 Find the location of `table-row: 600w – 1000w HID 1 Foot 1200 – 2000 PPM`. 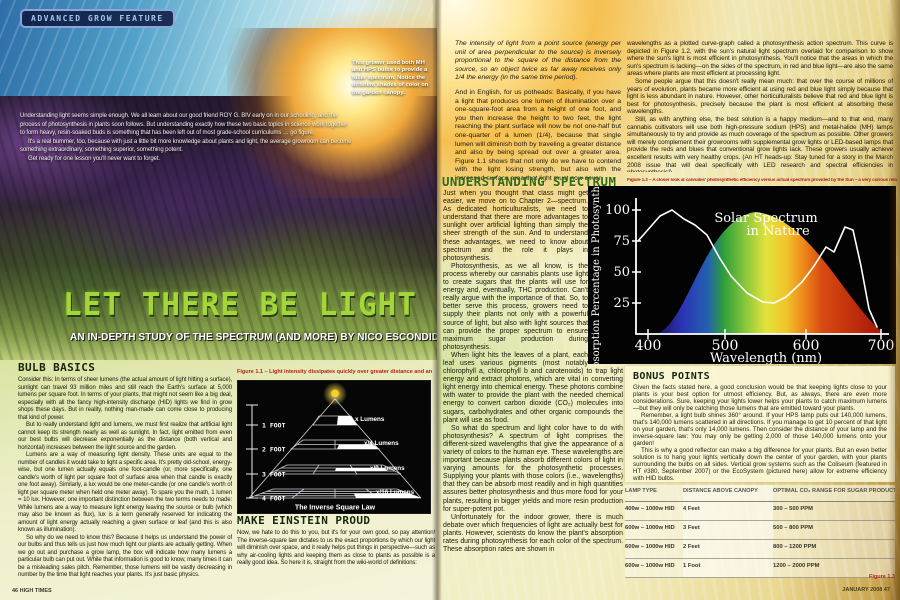

table-row: 600w – 1000w HID 1 Foot 1200 – 2000 PPM is located at coordinates (760, 568).